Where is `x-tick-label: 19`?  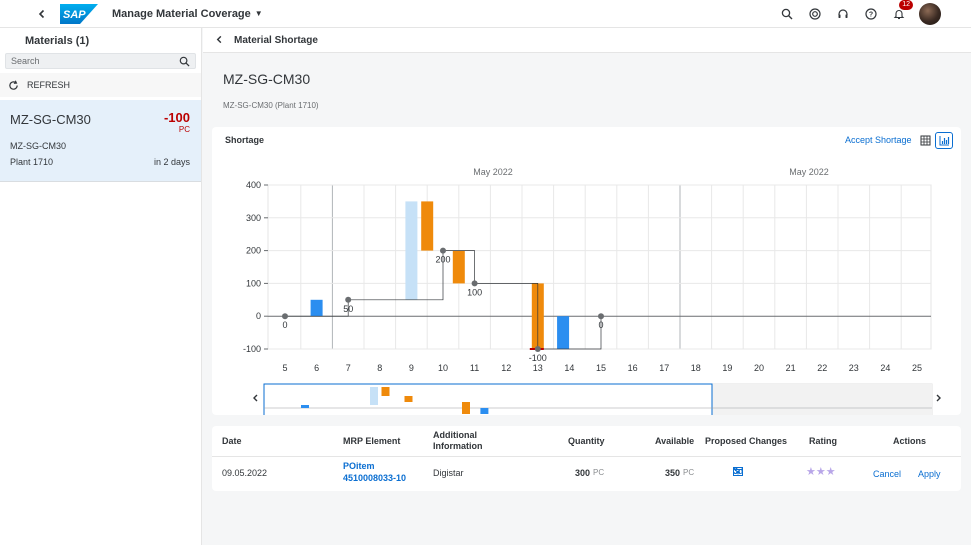 x-tick-label: 19 is located at coordinates (727, 368).